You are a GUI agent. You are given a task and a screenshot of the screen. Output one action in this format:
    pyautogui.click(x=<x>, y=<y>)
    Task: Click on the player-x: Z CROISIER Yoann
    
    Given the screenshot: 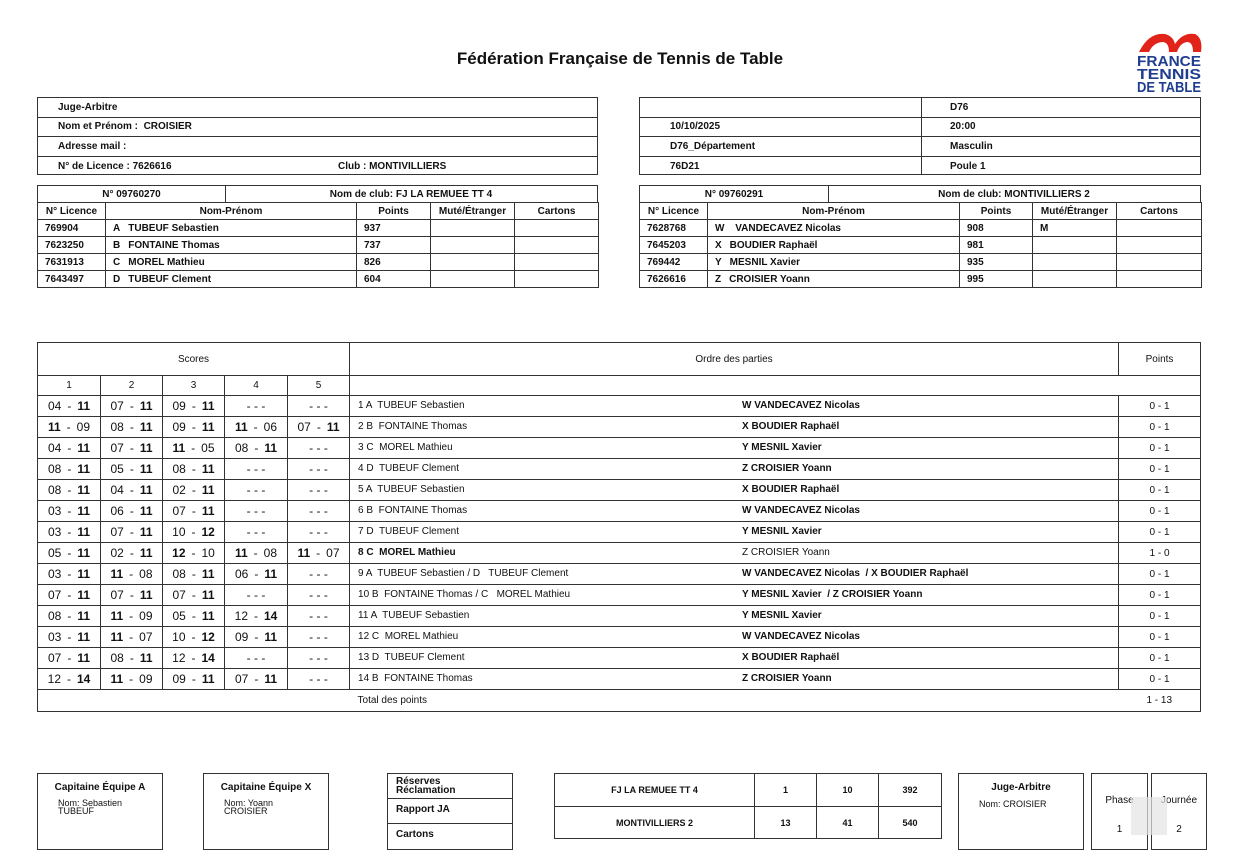 What is the action you would take?
    pyautogui.click(x=787, y=678)
    